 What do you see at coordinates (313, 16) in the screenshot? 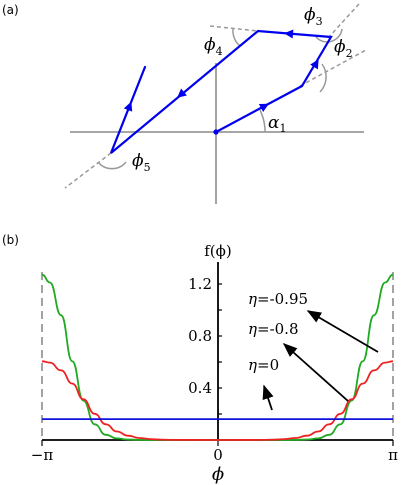
I see `label-phi3: ϕ3` at bounding box center [313, 16].